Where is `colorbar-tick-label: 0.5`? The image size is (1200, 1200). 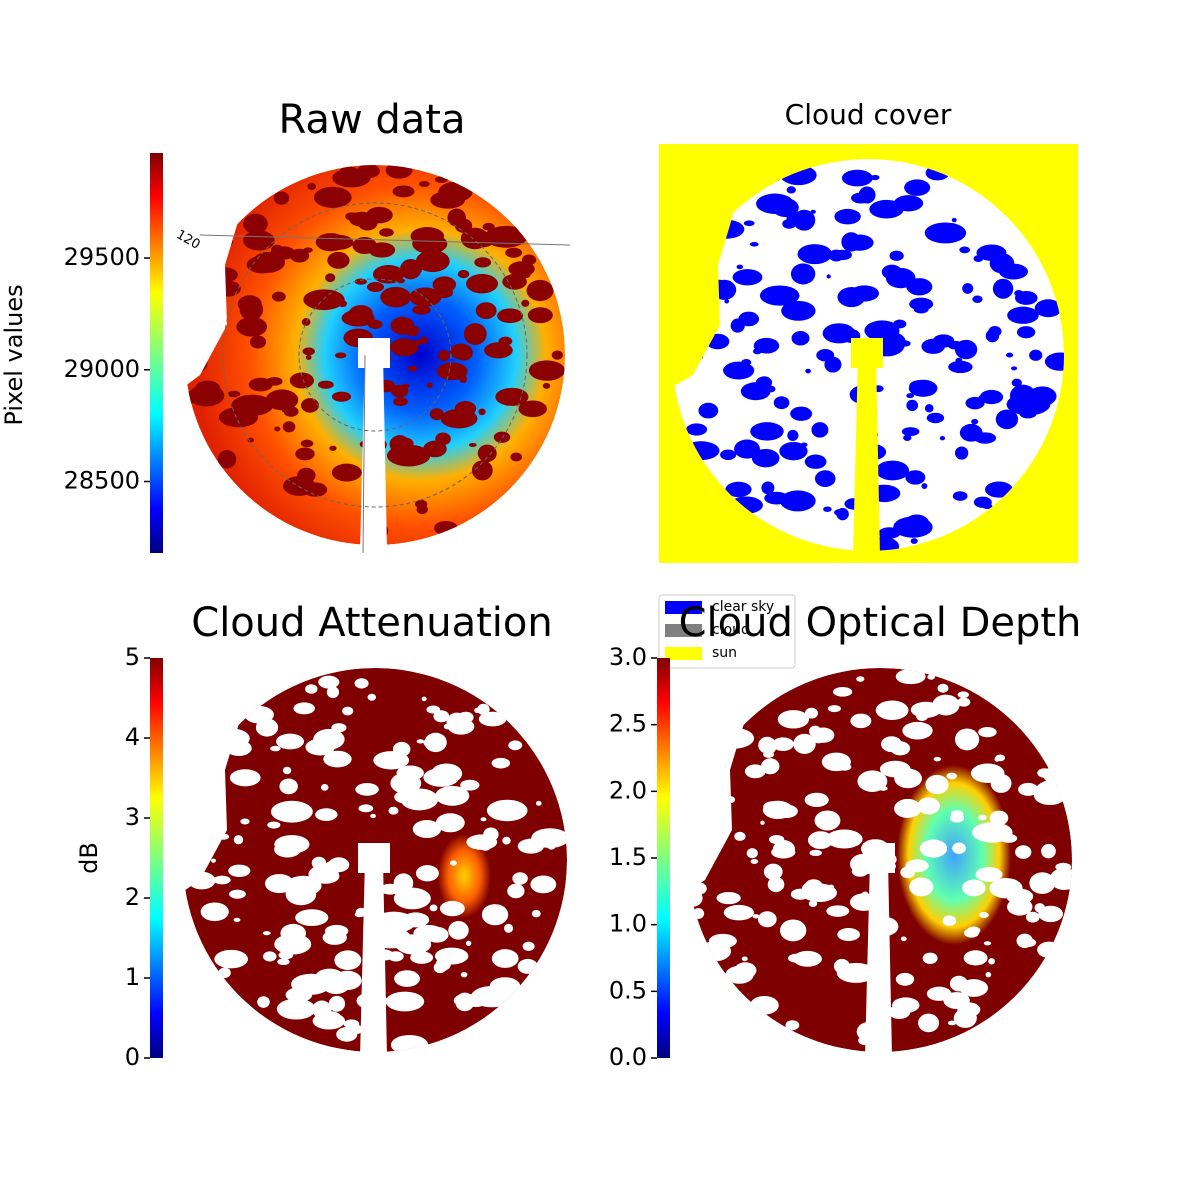
colorbar-tick-label: 0.5 is located at coordinates (628, 990).